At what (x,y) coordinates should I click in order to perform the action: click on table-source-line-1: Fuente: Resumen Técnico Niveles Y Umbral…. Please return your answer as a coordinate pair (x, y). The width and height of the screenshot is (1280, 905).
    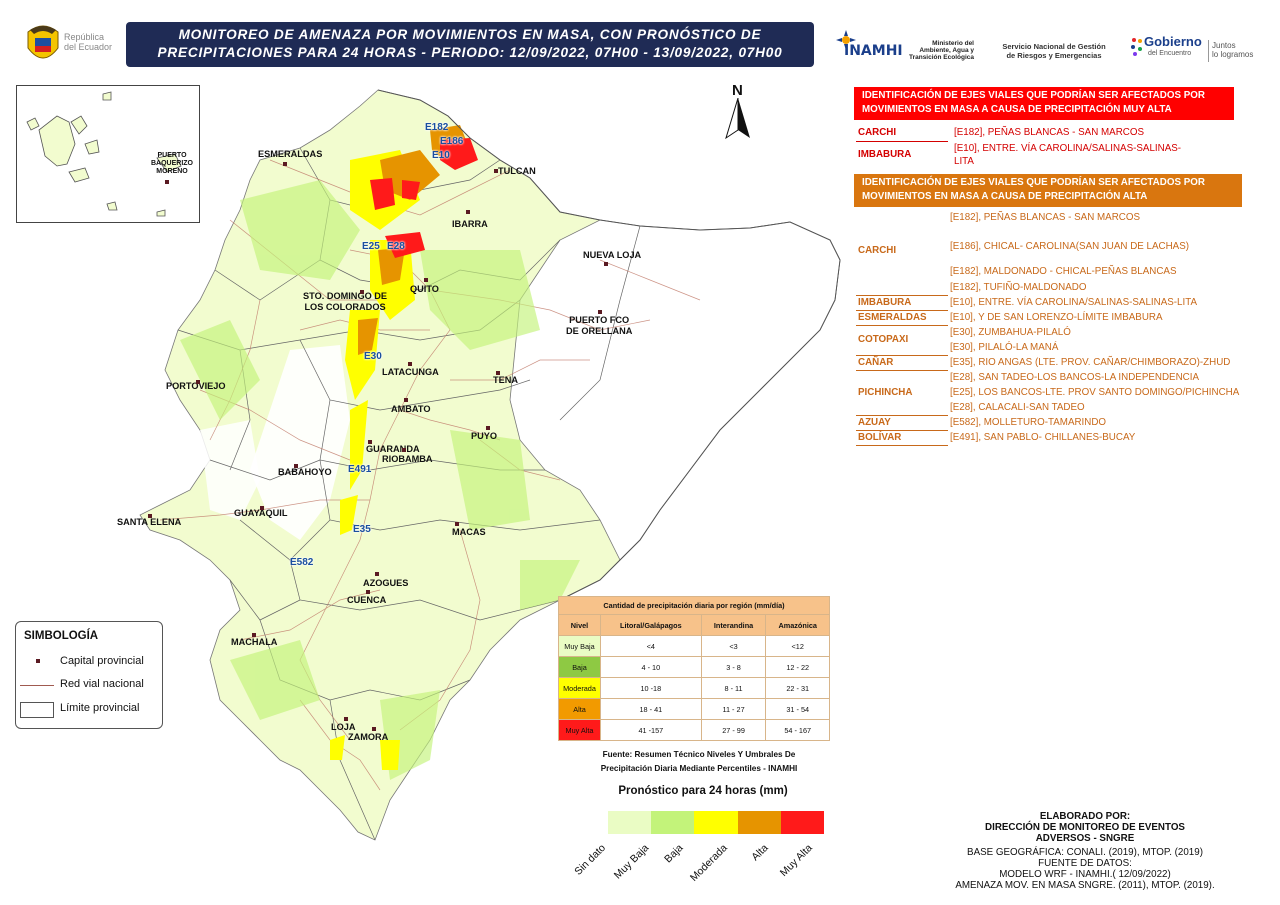
    Looking at the image, I should click on (699, 754).